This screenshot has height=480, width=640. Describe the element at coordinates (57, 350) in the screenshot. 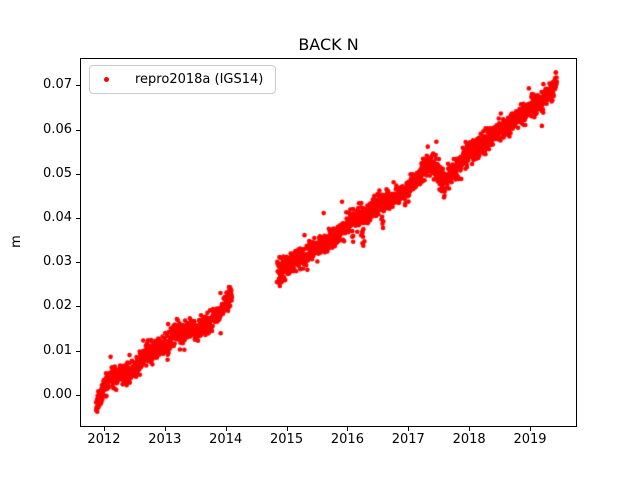

I see `y-tick-label: 0.01` at that location.